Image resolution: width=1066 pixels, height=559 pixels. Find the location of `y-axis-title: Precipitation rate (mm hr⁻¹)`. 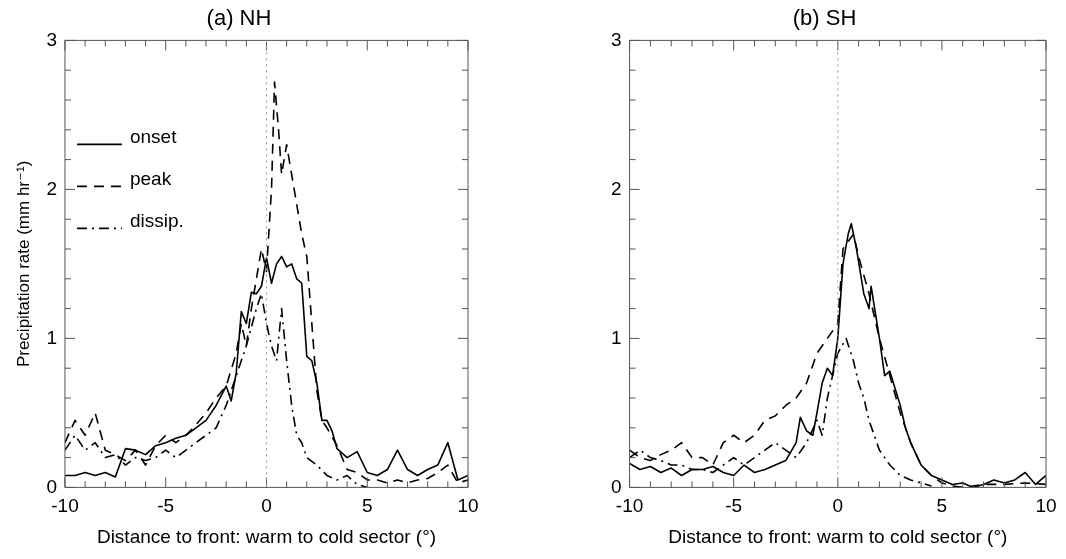

y-axis-title: Precipitation rate (mm hr⁻¹) is located at coordinates (23, 264).